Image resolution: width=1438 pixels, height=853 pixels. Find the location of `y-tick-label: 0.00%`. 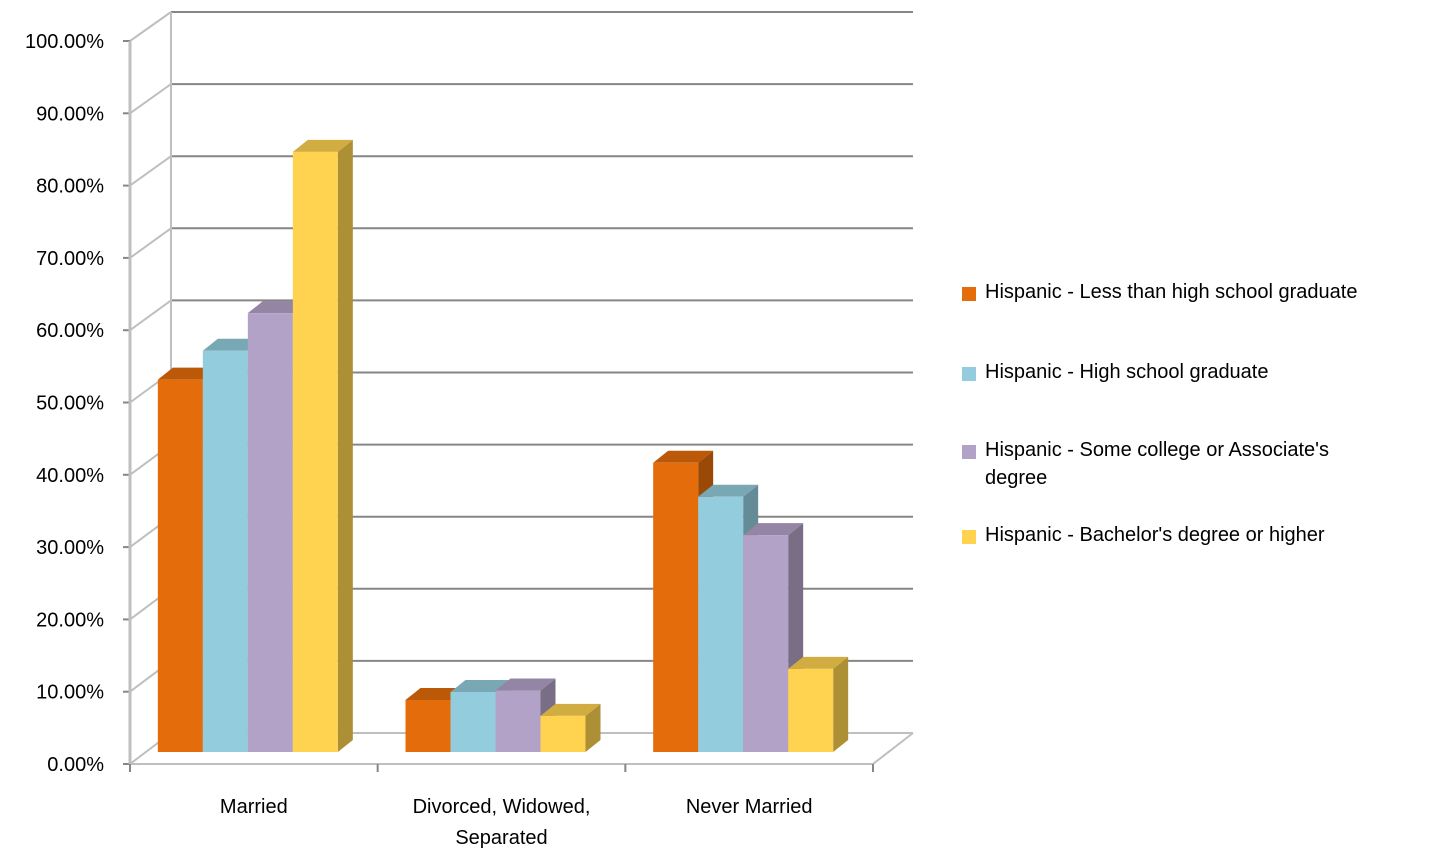

y-tick-label: 0.00% is located at coordinates (75, 765).